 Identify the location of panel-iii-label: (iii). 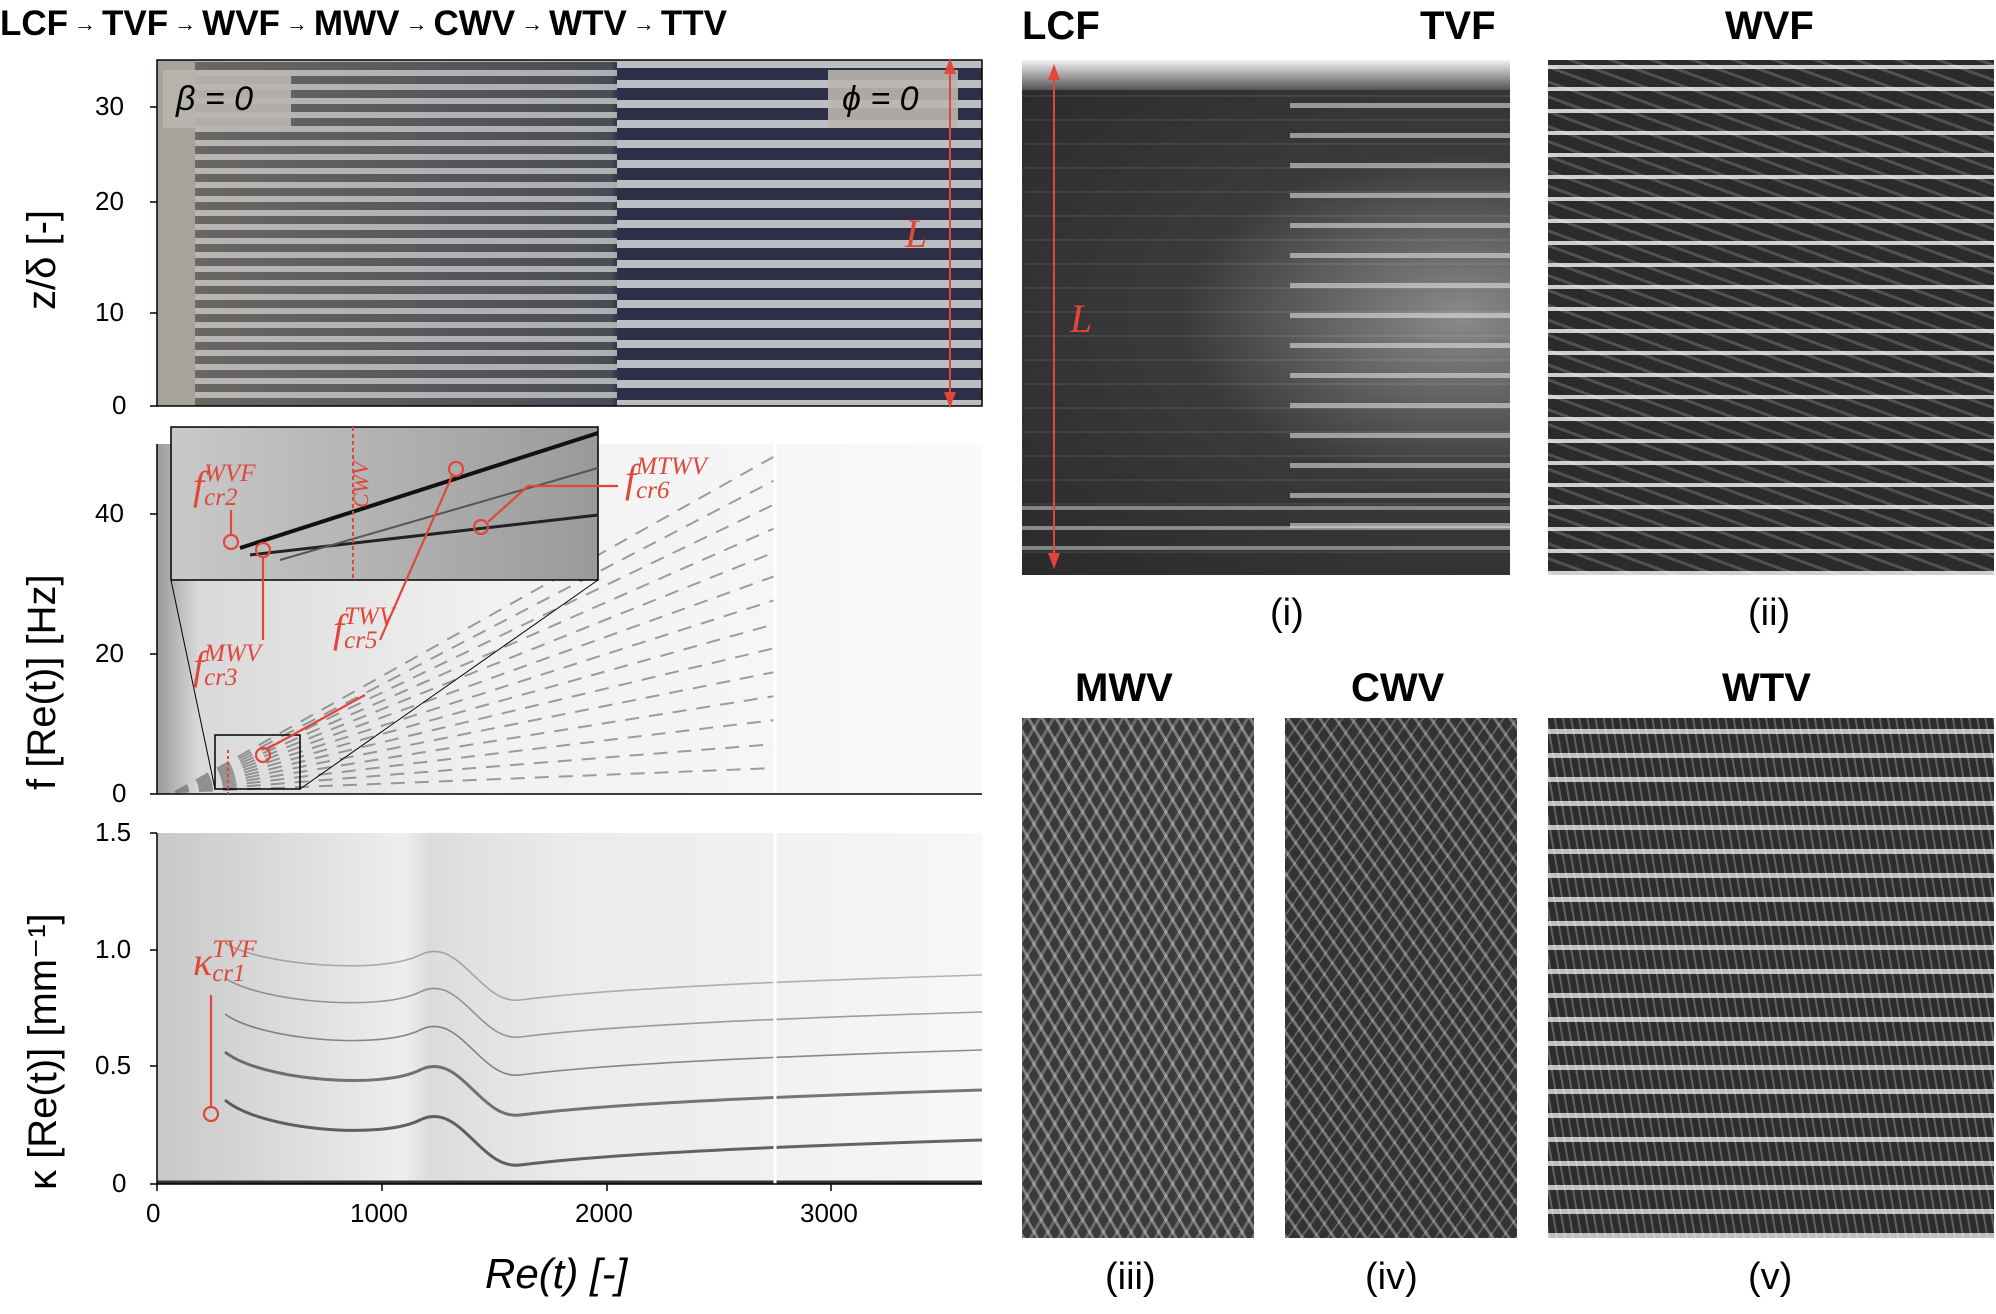
(1130, 1277).